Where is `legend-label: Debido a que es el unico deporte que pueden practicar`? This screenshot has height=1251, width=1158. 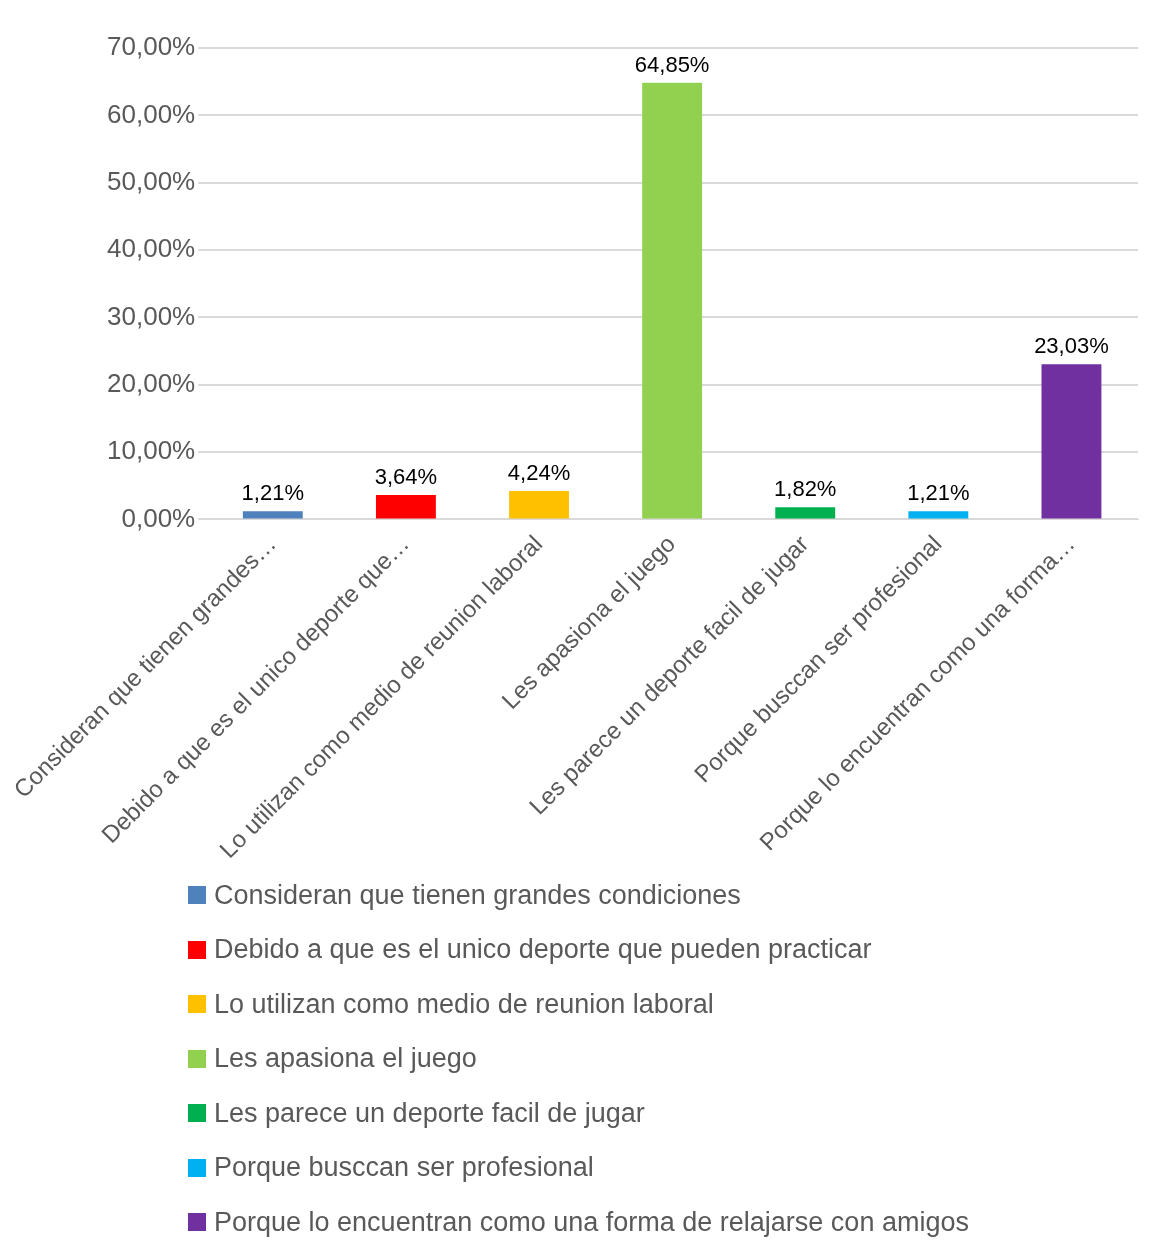
legend-label: Debido a que es el unico deporte que pueden practicar is located at coordinates (543, 950).